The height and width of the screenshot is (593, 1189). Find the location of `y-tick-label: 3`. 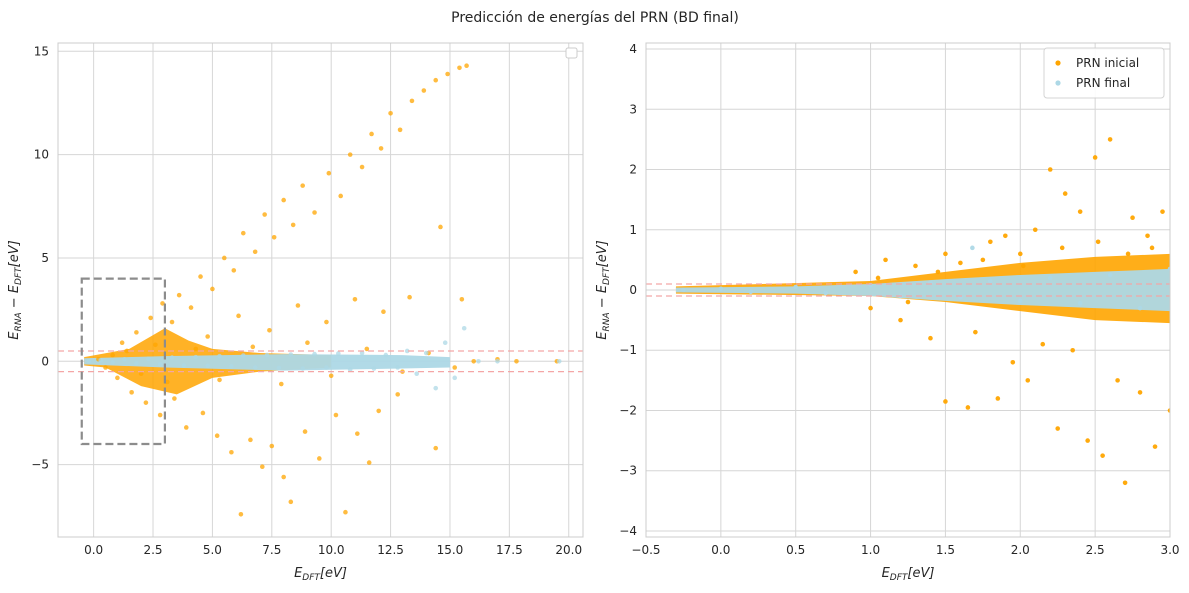

y-tick-label: 3 is located at coordinates (633, 109).